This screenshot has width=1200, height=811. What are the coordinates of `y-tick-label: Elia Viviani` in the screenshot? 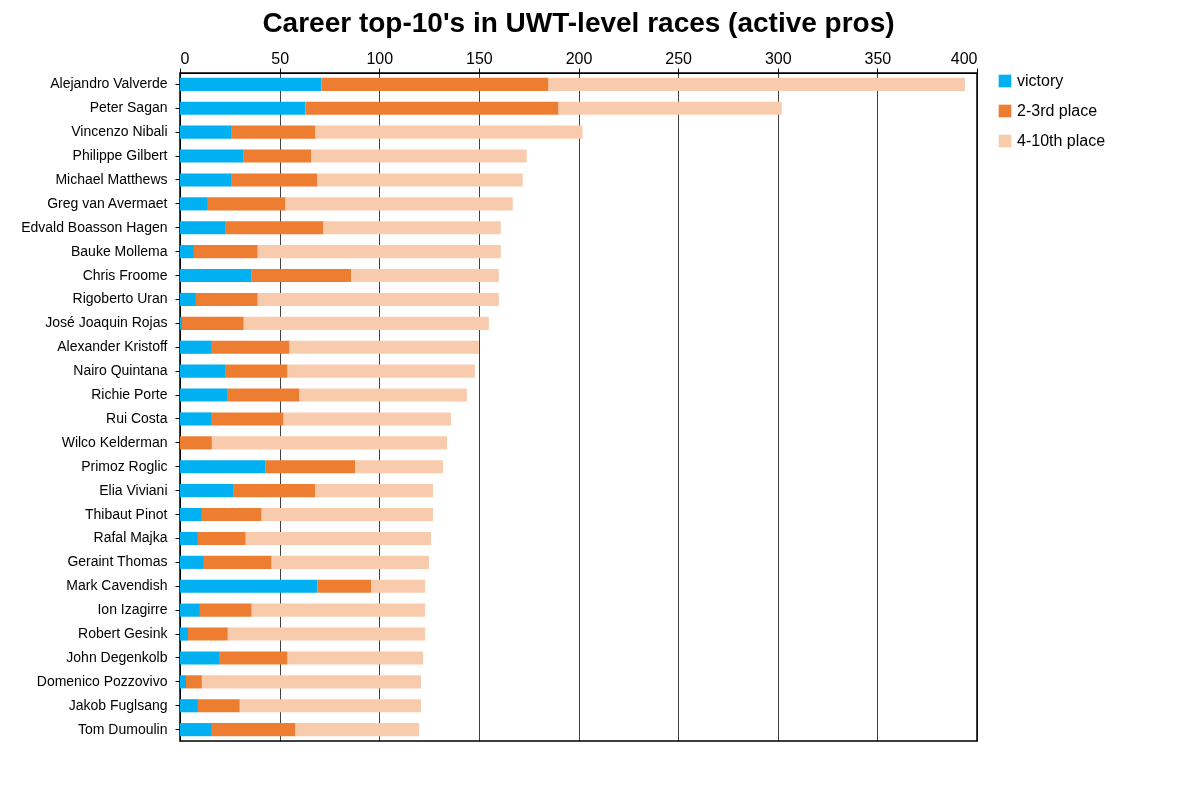 It's located at (133, 489).